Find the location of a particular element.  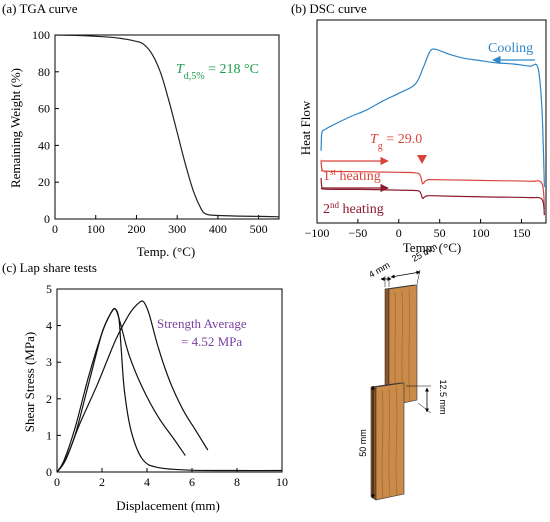

lap-xtick-label: 0 is located at coordinates (57, 482).